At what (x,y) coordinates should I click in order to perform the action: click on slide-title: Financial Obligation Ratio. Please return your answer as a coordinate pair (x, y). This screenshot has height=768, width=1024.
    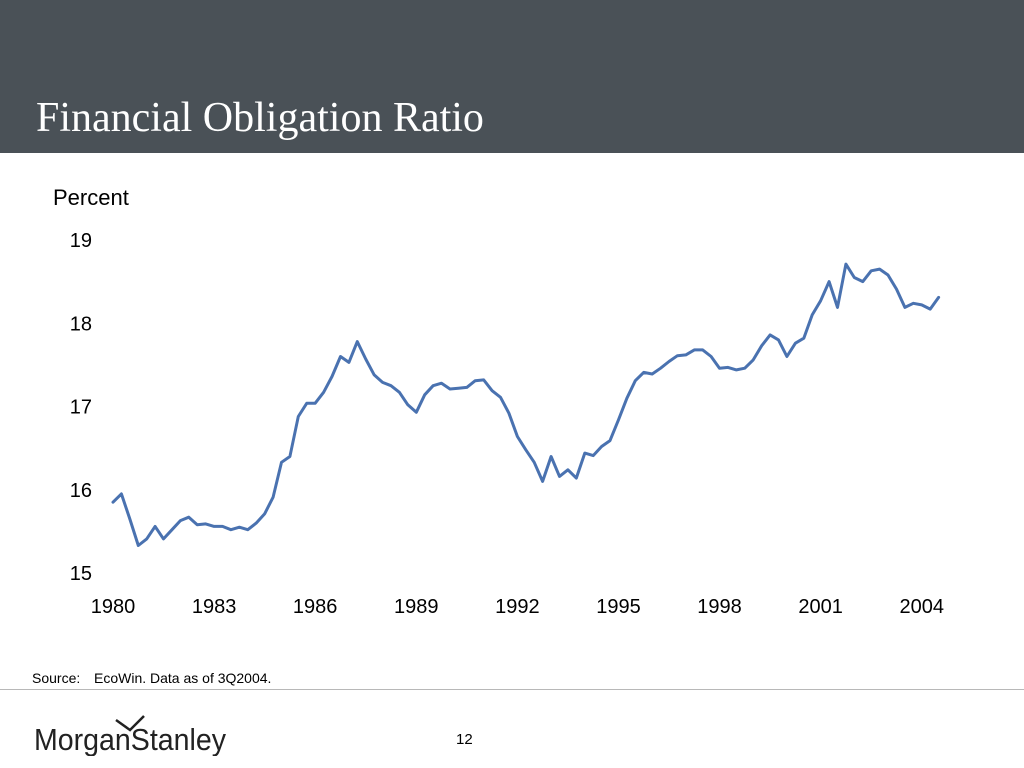
    Looking at the image, I should click on (260, 118).